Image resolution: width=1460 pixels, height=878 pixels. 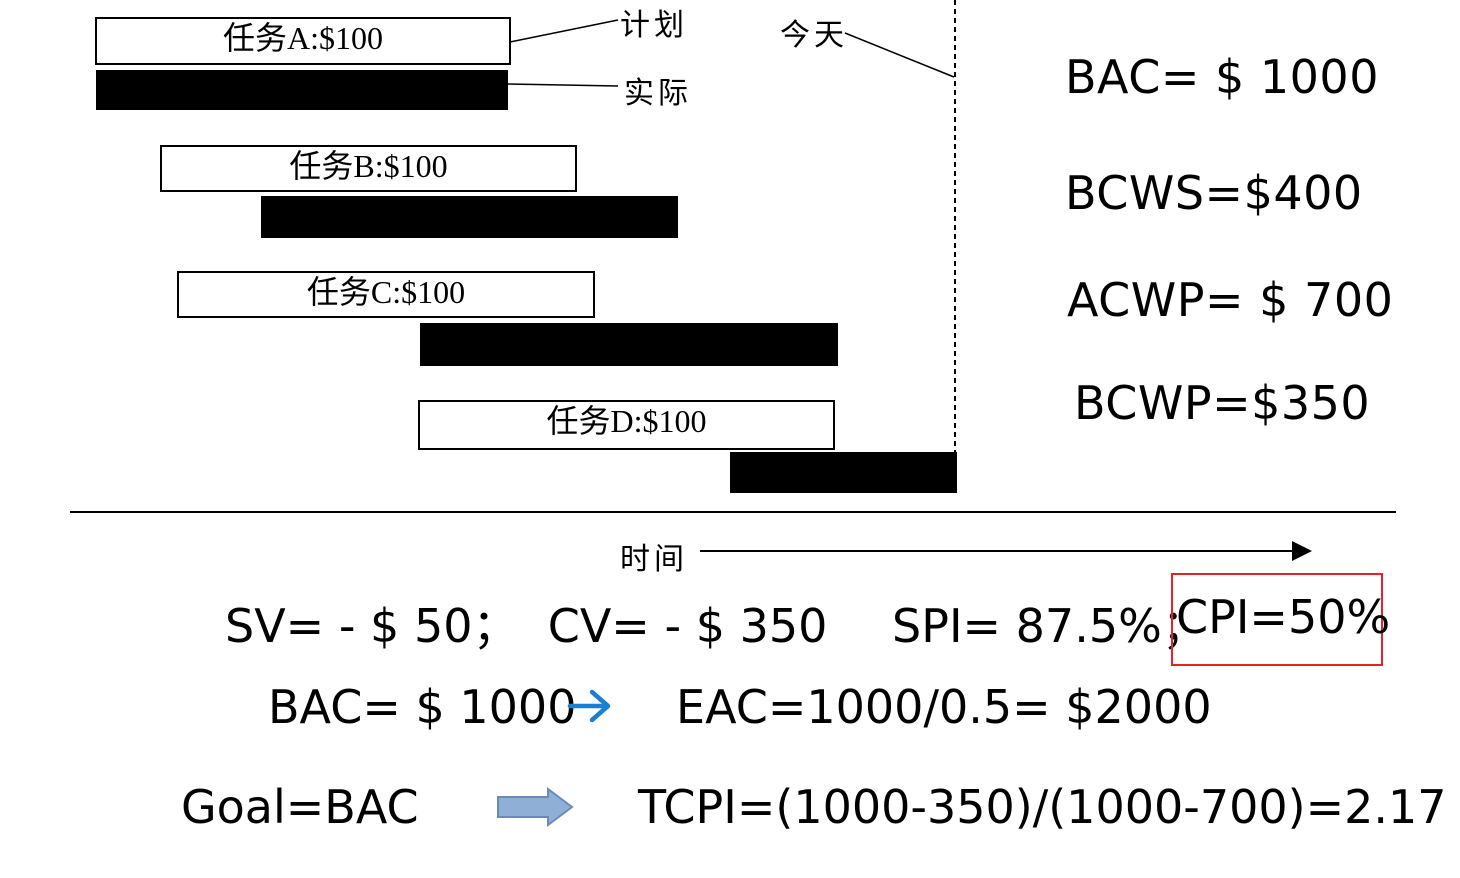 I want to click on sv-cv-result: SV= - $ 50； CV= - $ 350, so click(x=526, y=626).